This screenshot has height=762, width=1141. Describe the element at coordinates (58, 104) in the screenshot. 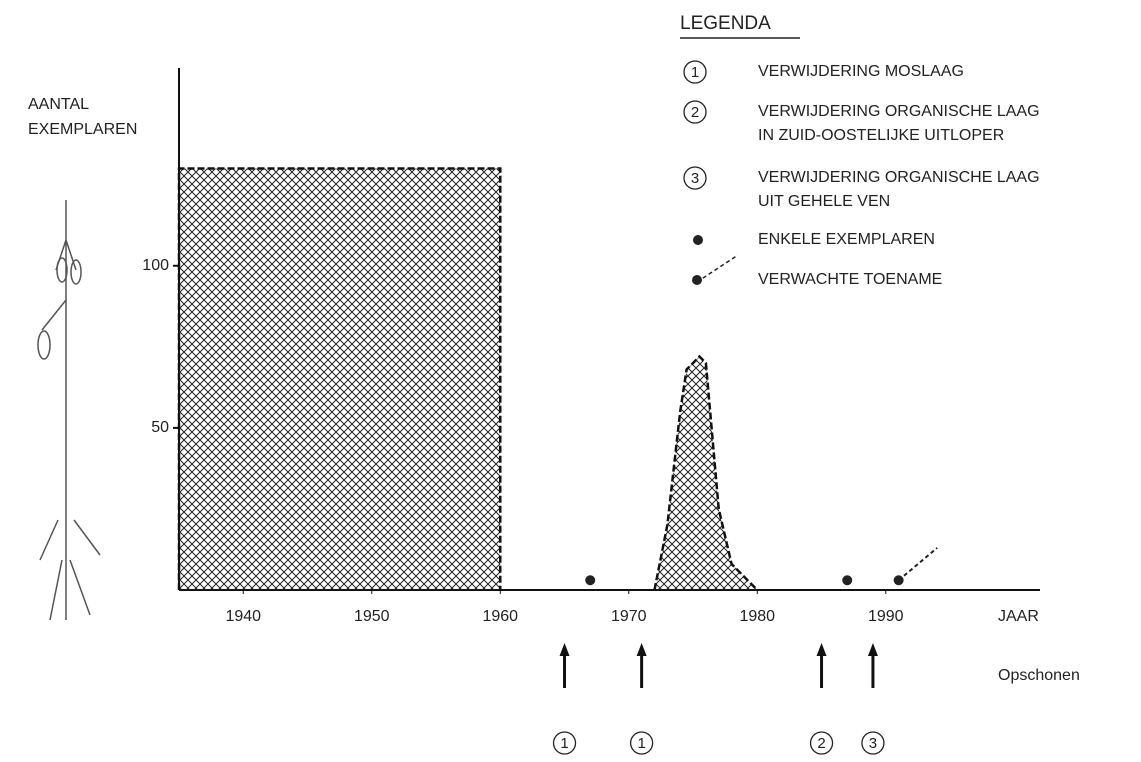

I see `y-axis-label: AANTAL` at that location.